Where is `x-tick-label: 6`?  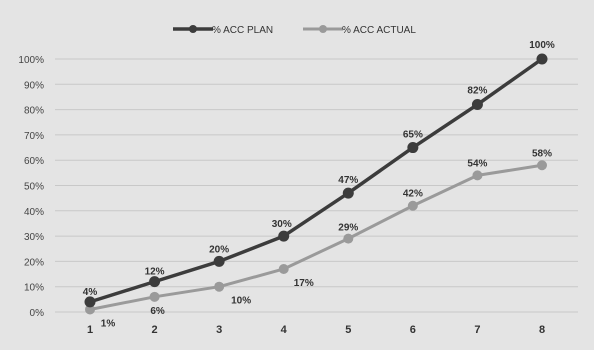
x-tick-label: 6 is located at coordinates (413, 330).